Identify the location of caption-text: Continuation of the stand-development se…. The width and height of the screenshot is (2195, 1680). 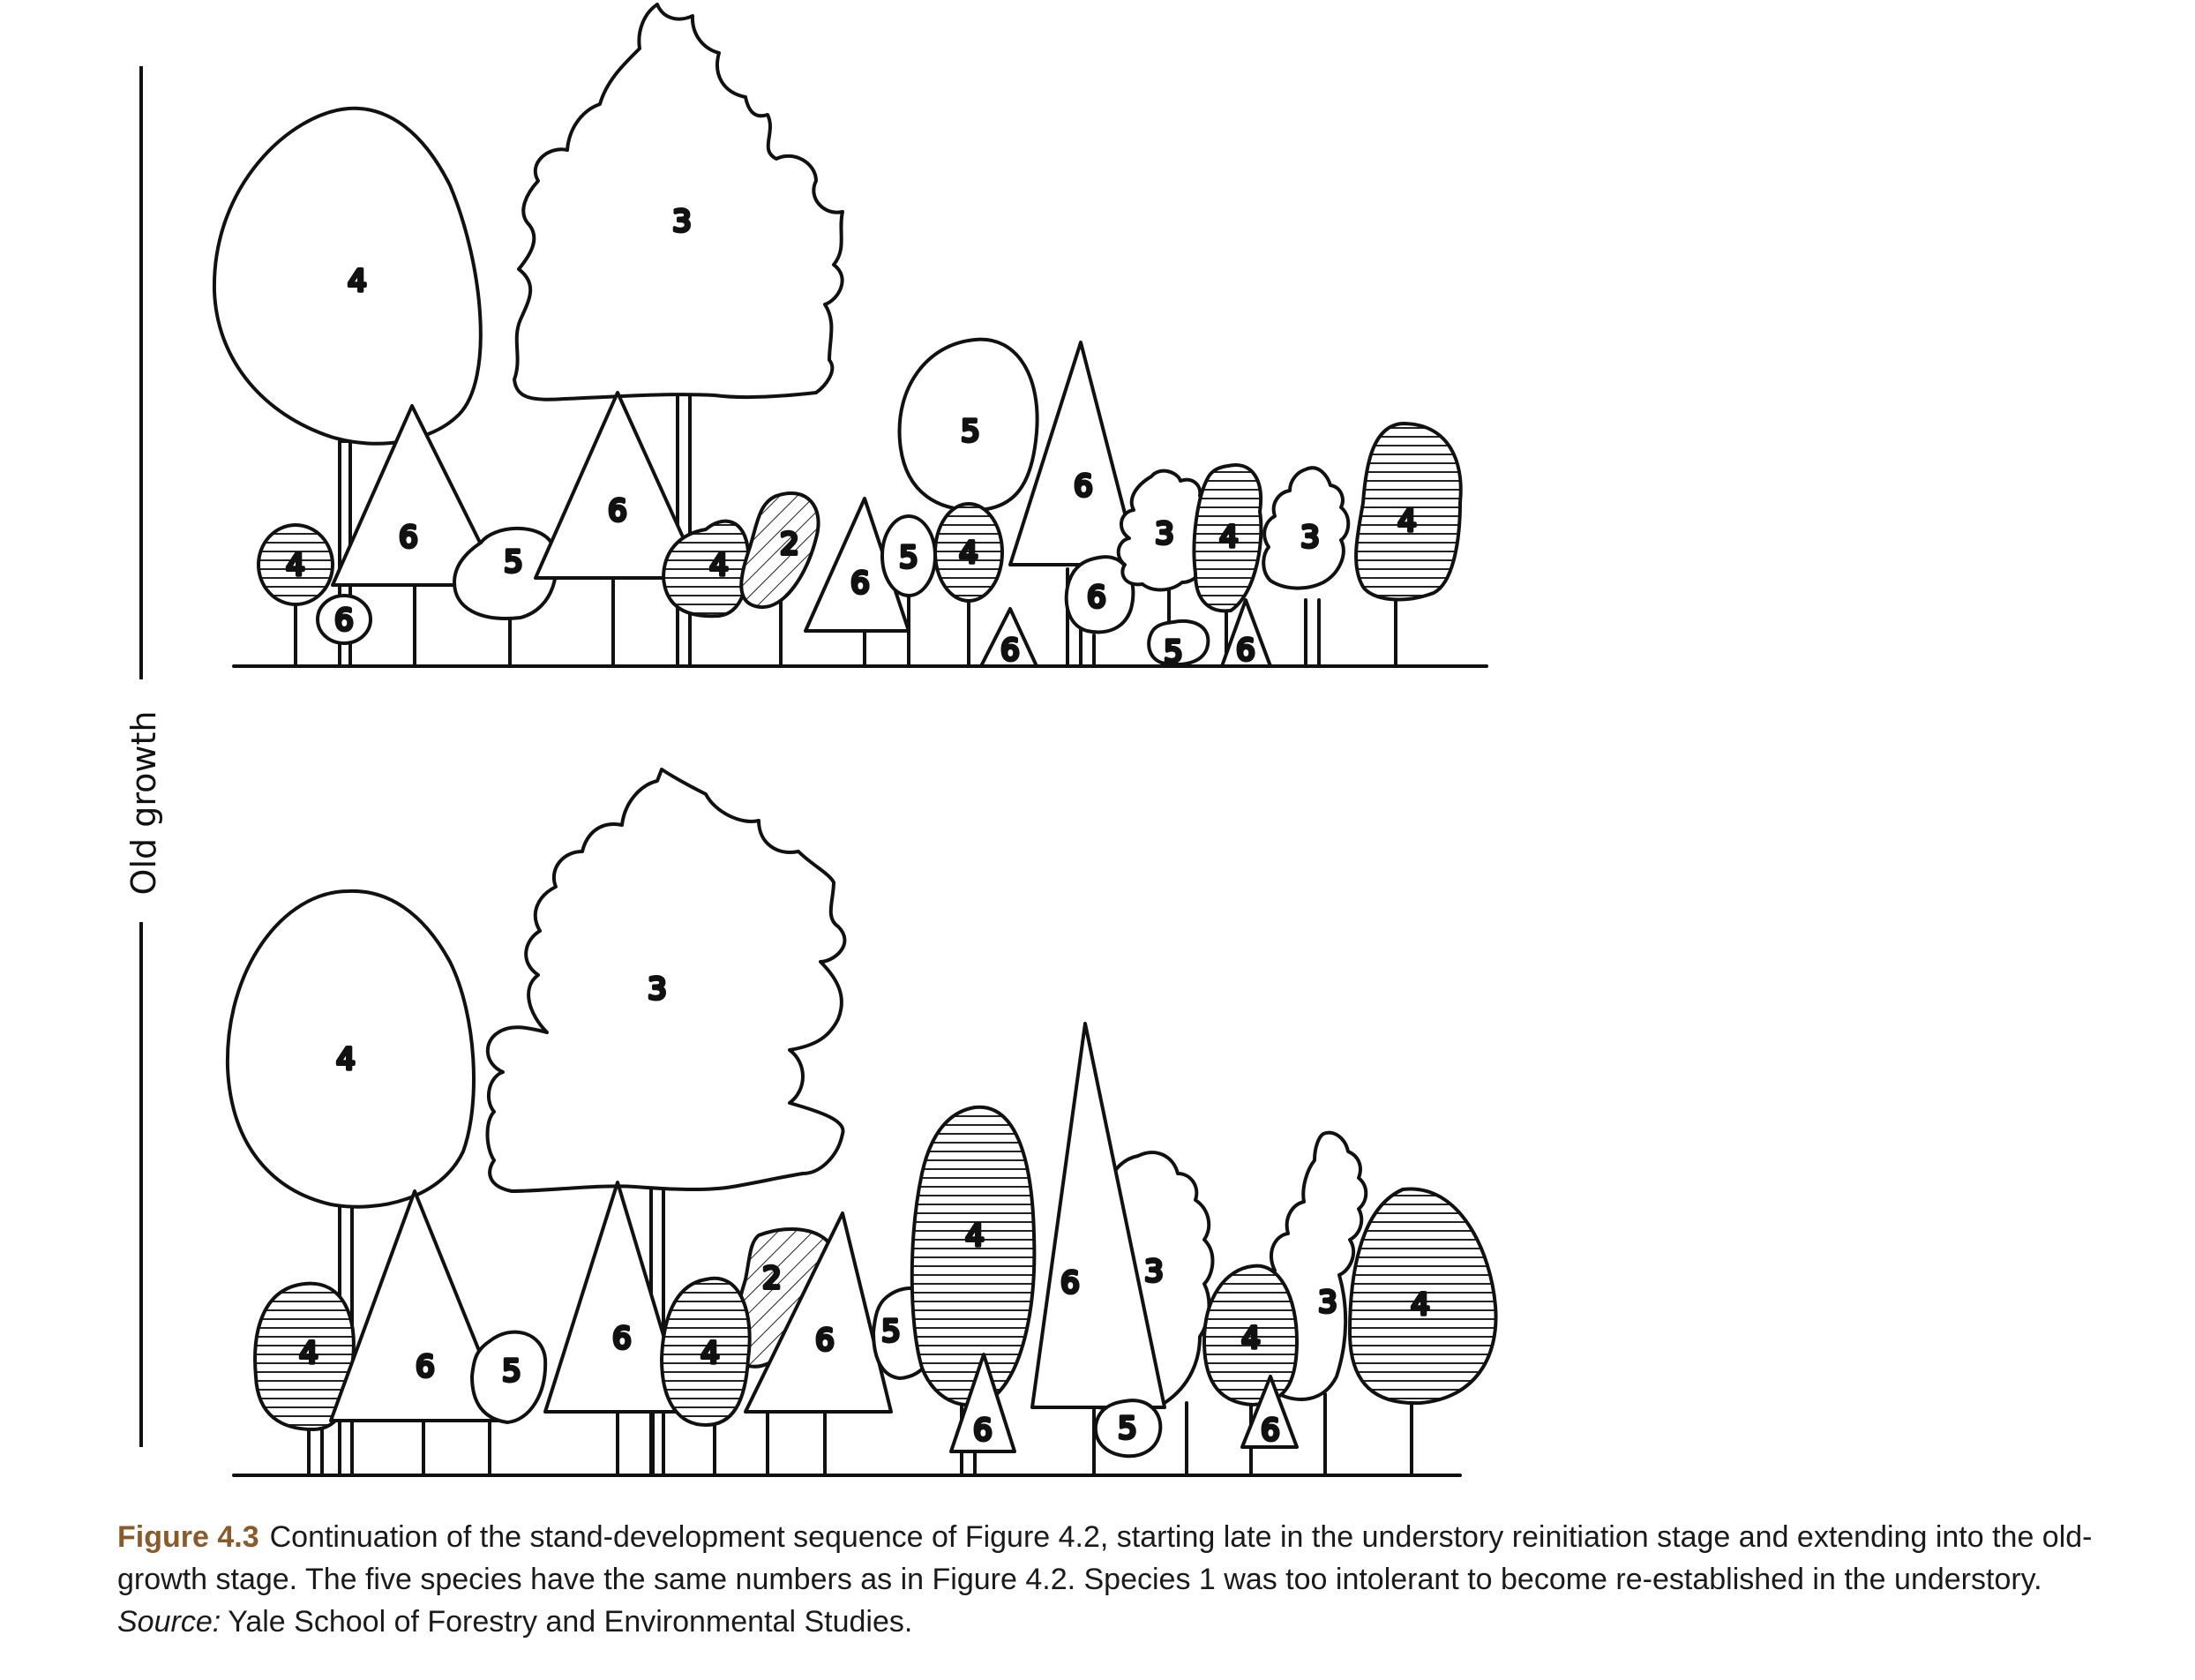
(1105, 1558).